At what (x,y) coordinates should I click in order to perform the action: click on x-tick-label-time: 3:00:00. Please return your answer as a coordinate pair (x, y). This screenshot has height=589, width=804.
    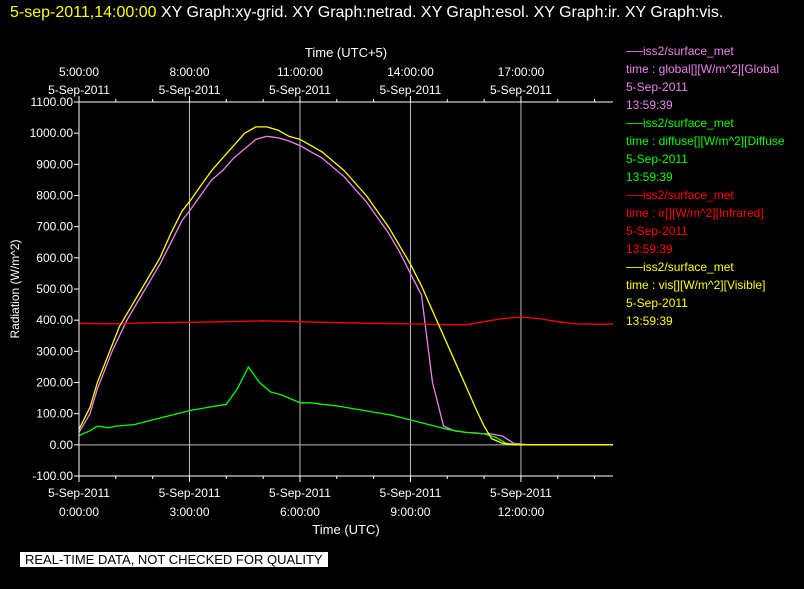
    Looking at the image, I should click on (189, 512).